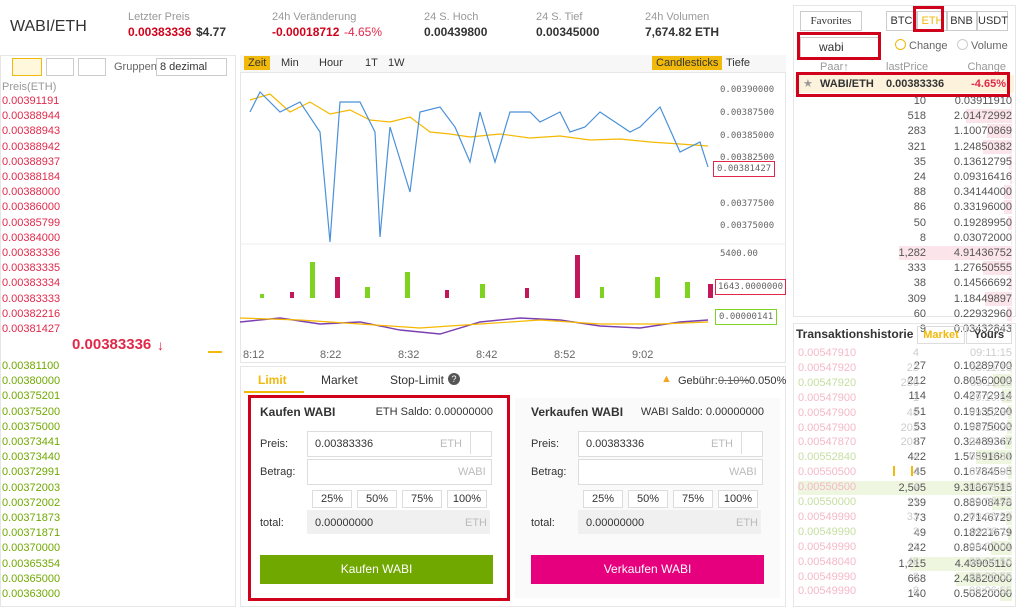  Describe the element at coordinates (909, 427) in the screenshot. I see `trade-amount: 202` at that location.